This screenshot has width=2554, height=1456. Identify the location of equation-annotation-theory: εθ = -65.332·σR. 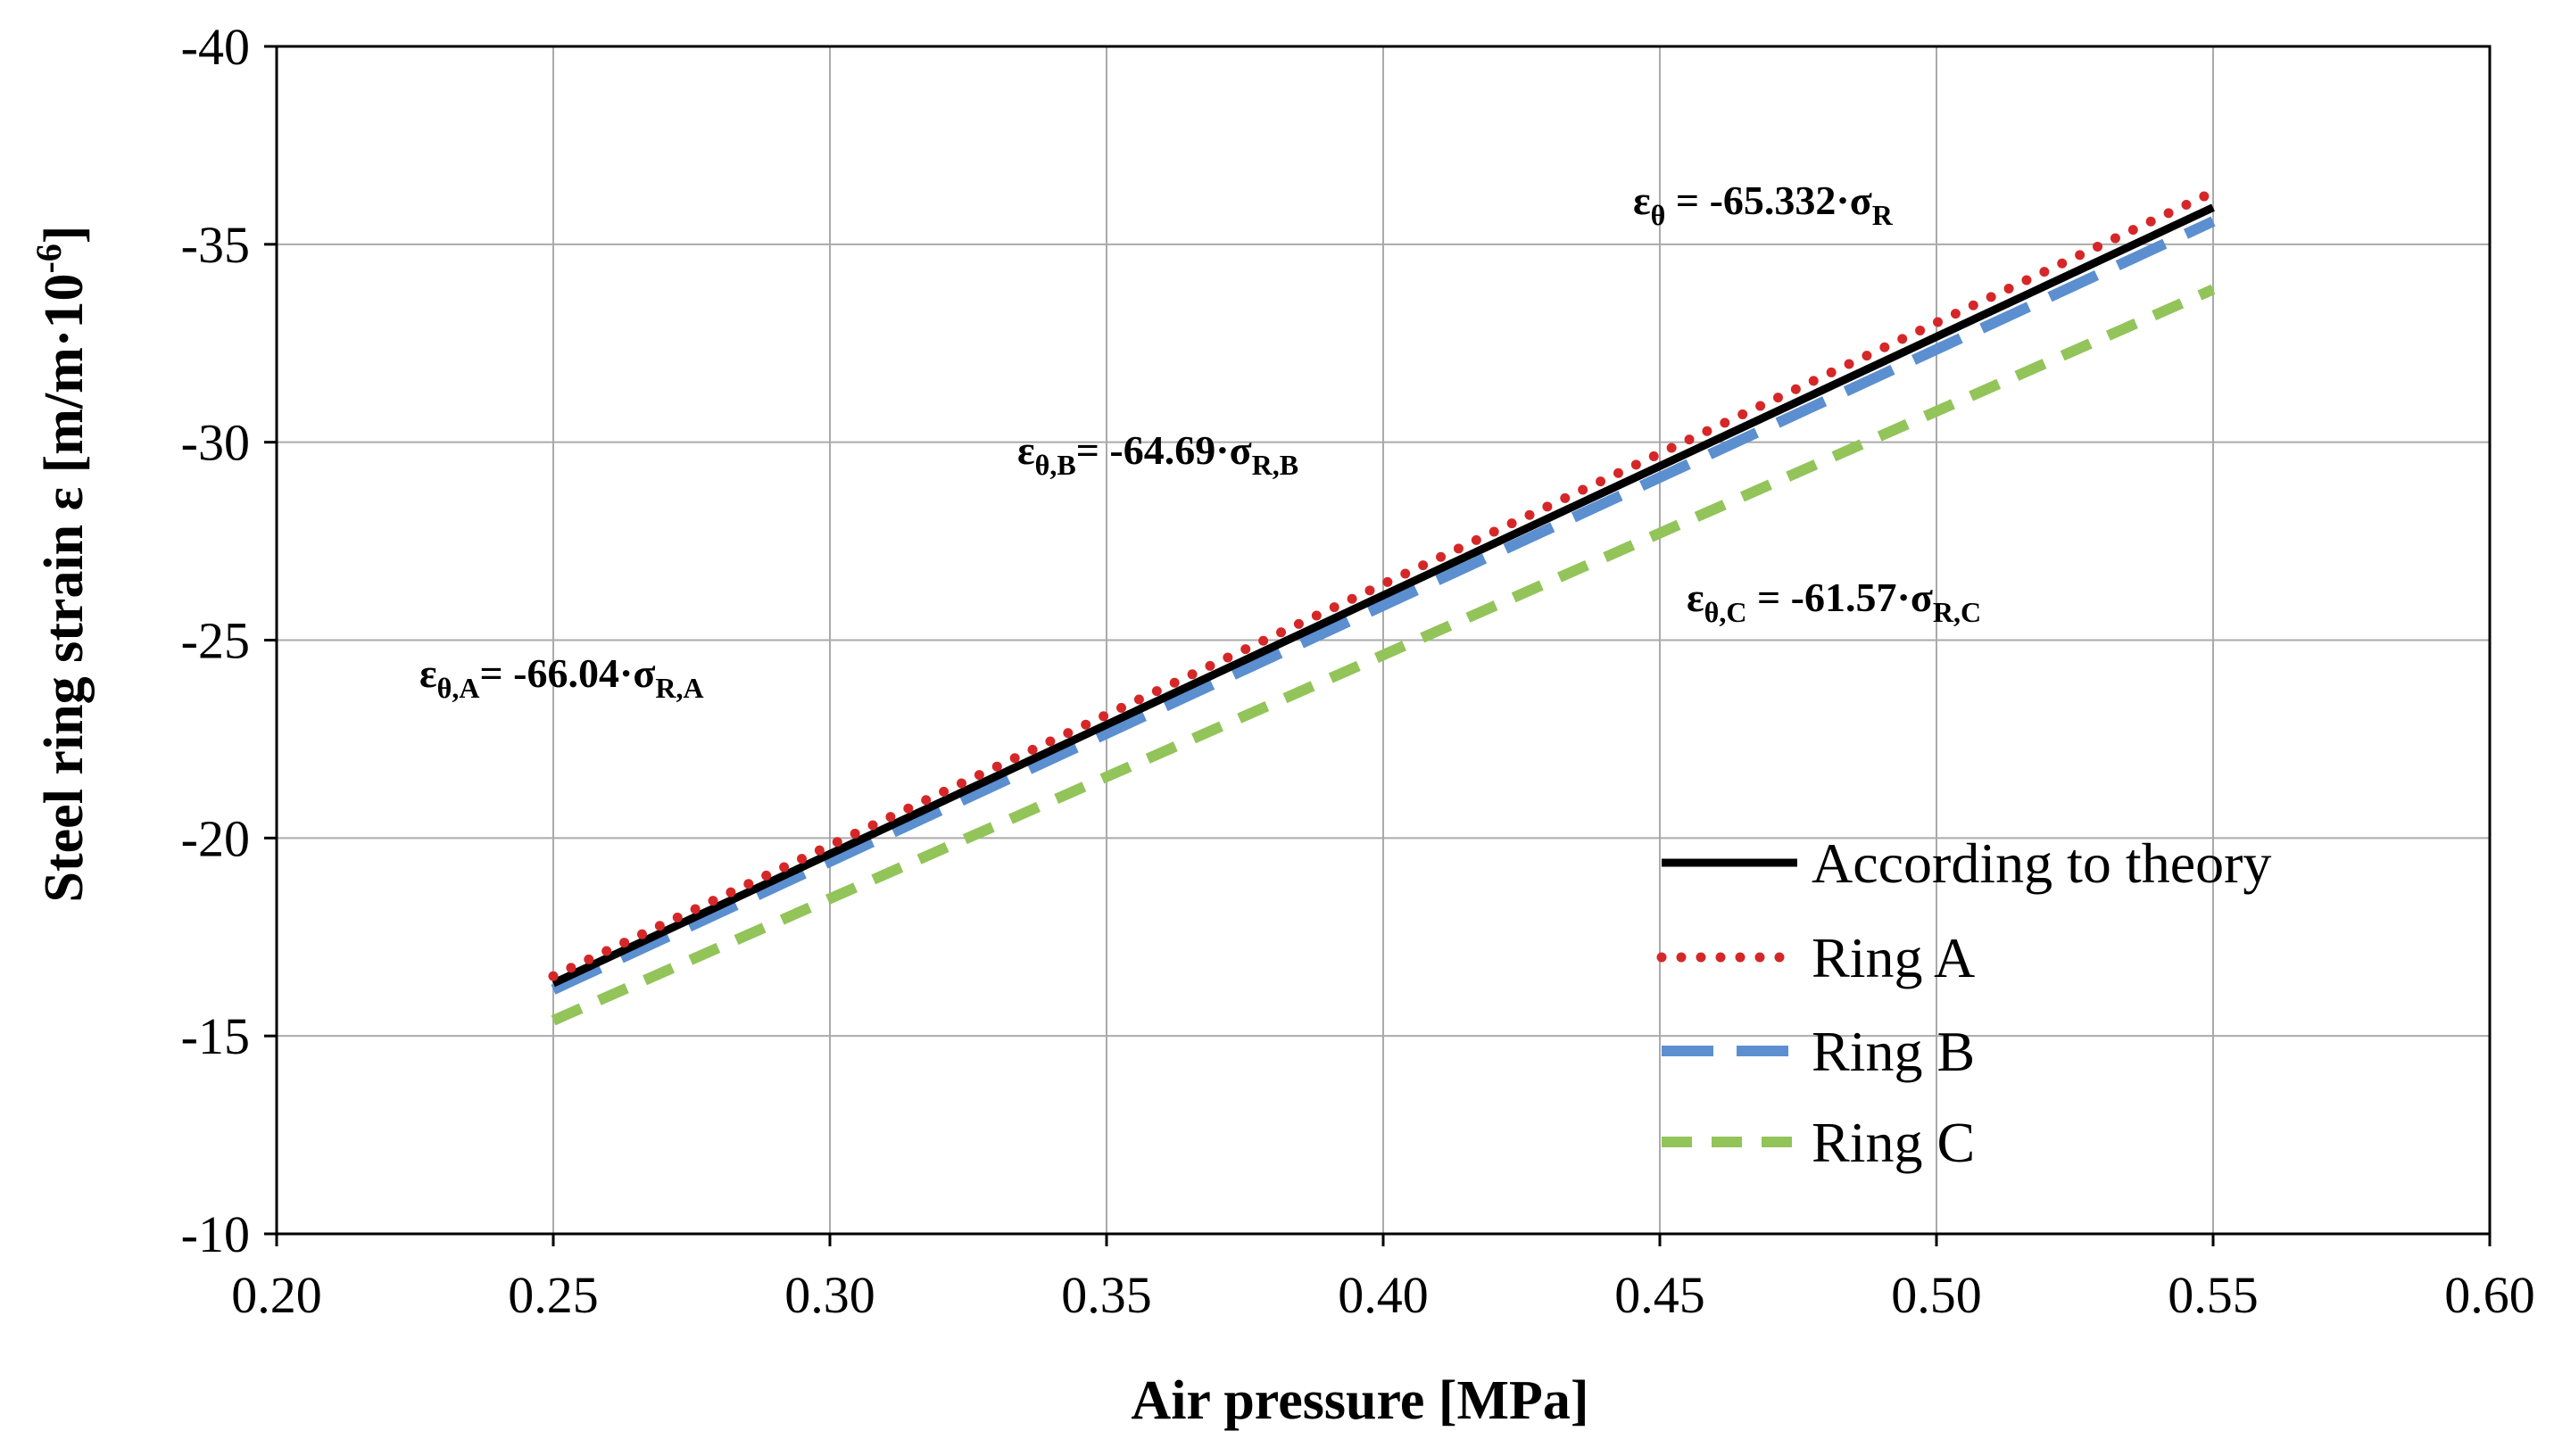
(1763, 205).